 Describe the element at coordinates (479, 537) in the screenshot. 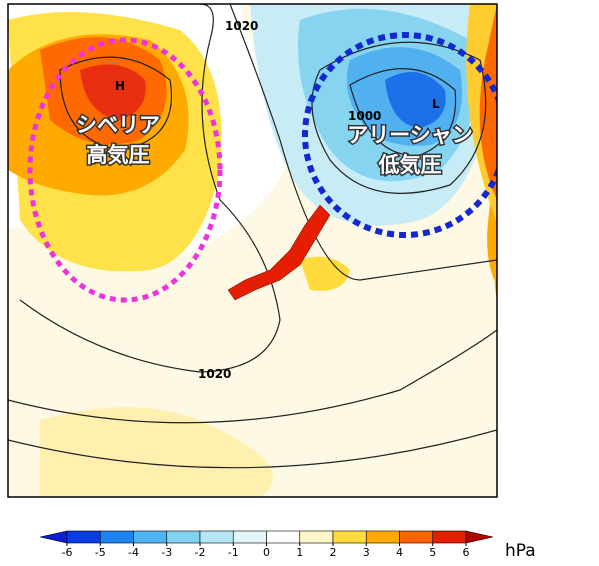

I see `colorbar-extend-high` at that location.